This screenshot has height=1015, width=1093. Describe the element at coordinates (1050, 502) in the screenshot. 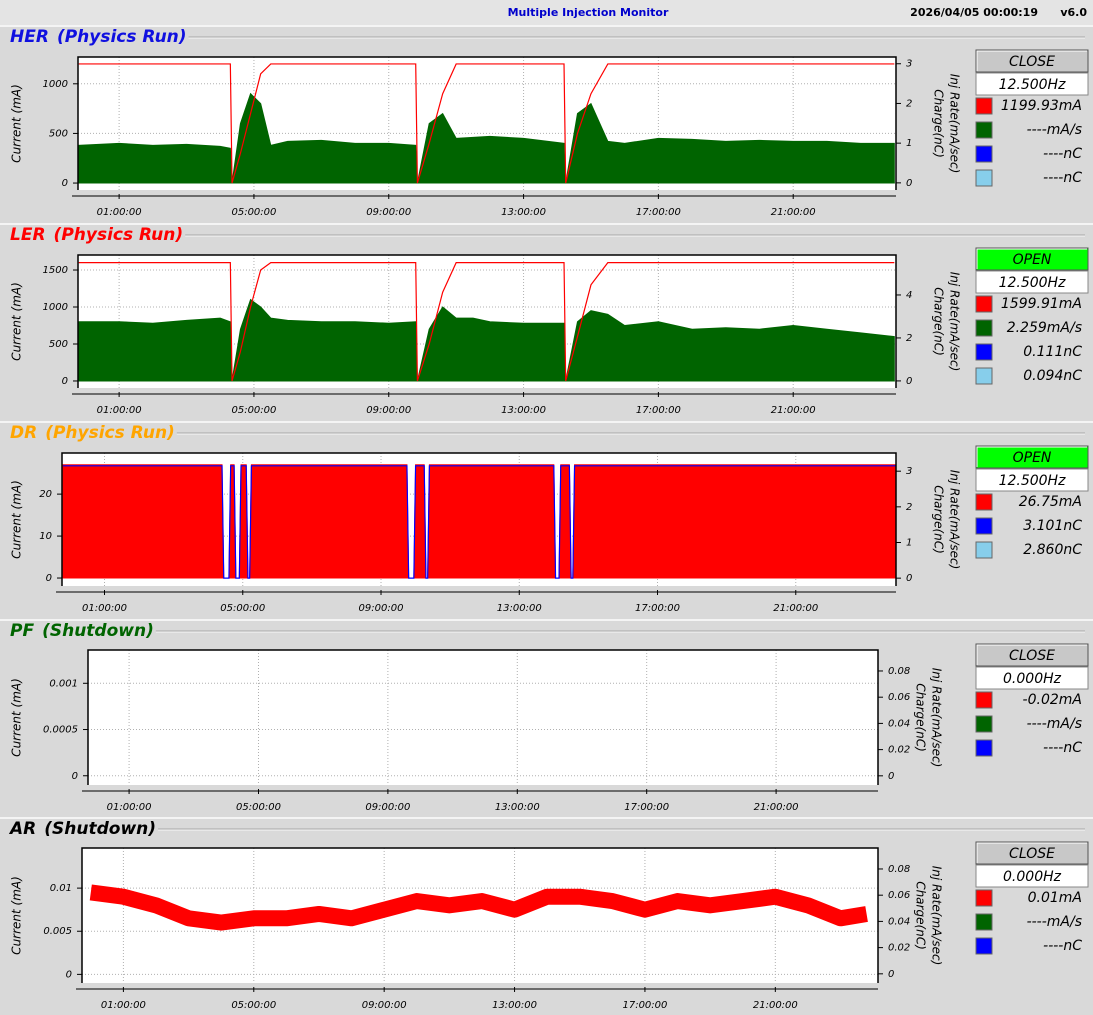

I see `readout-value: 26.75mA` at that location.